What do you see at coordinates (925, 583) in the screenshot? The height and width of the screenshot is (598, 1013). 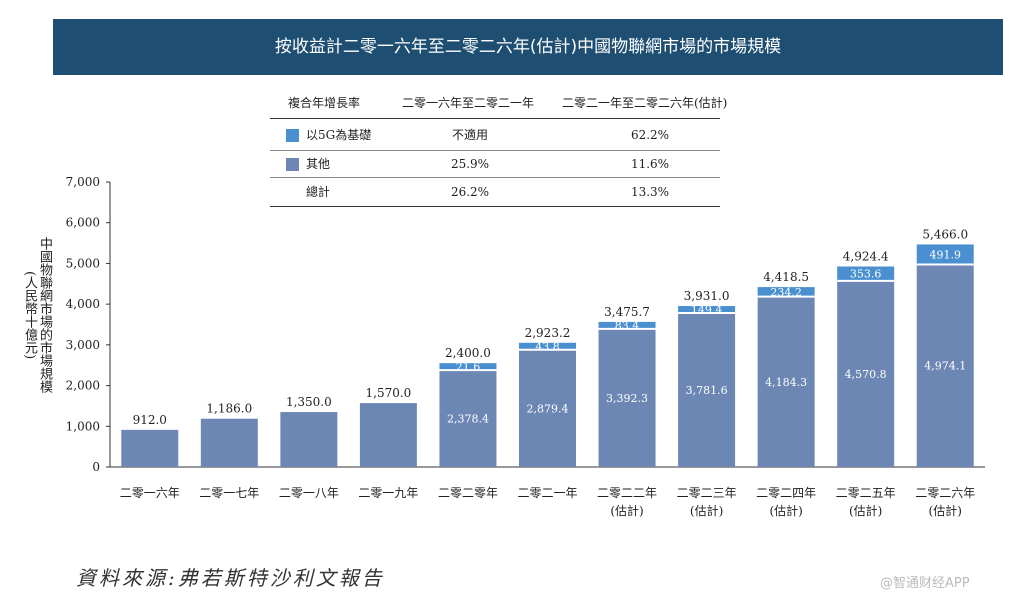 I see `watermark: @智通财经APP` at bounding box center [925, 583].